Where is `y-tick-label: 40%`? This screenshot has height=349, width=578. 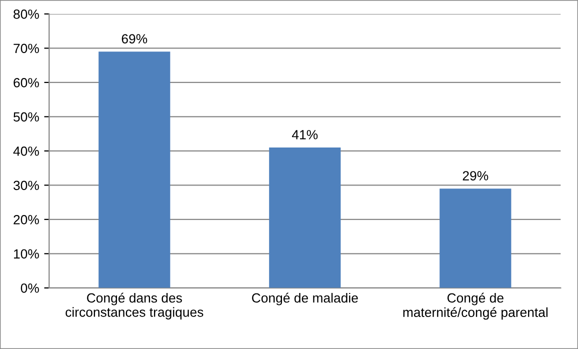 y-tick-label: 40% is located at coordinates (26, 151).